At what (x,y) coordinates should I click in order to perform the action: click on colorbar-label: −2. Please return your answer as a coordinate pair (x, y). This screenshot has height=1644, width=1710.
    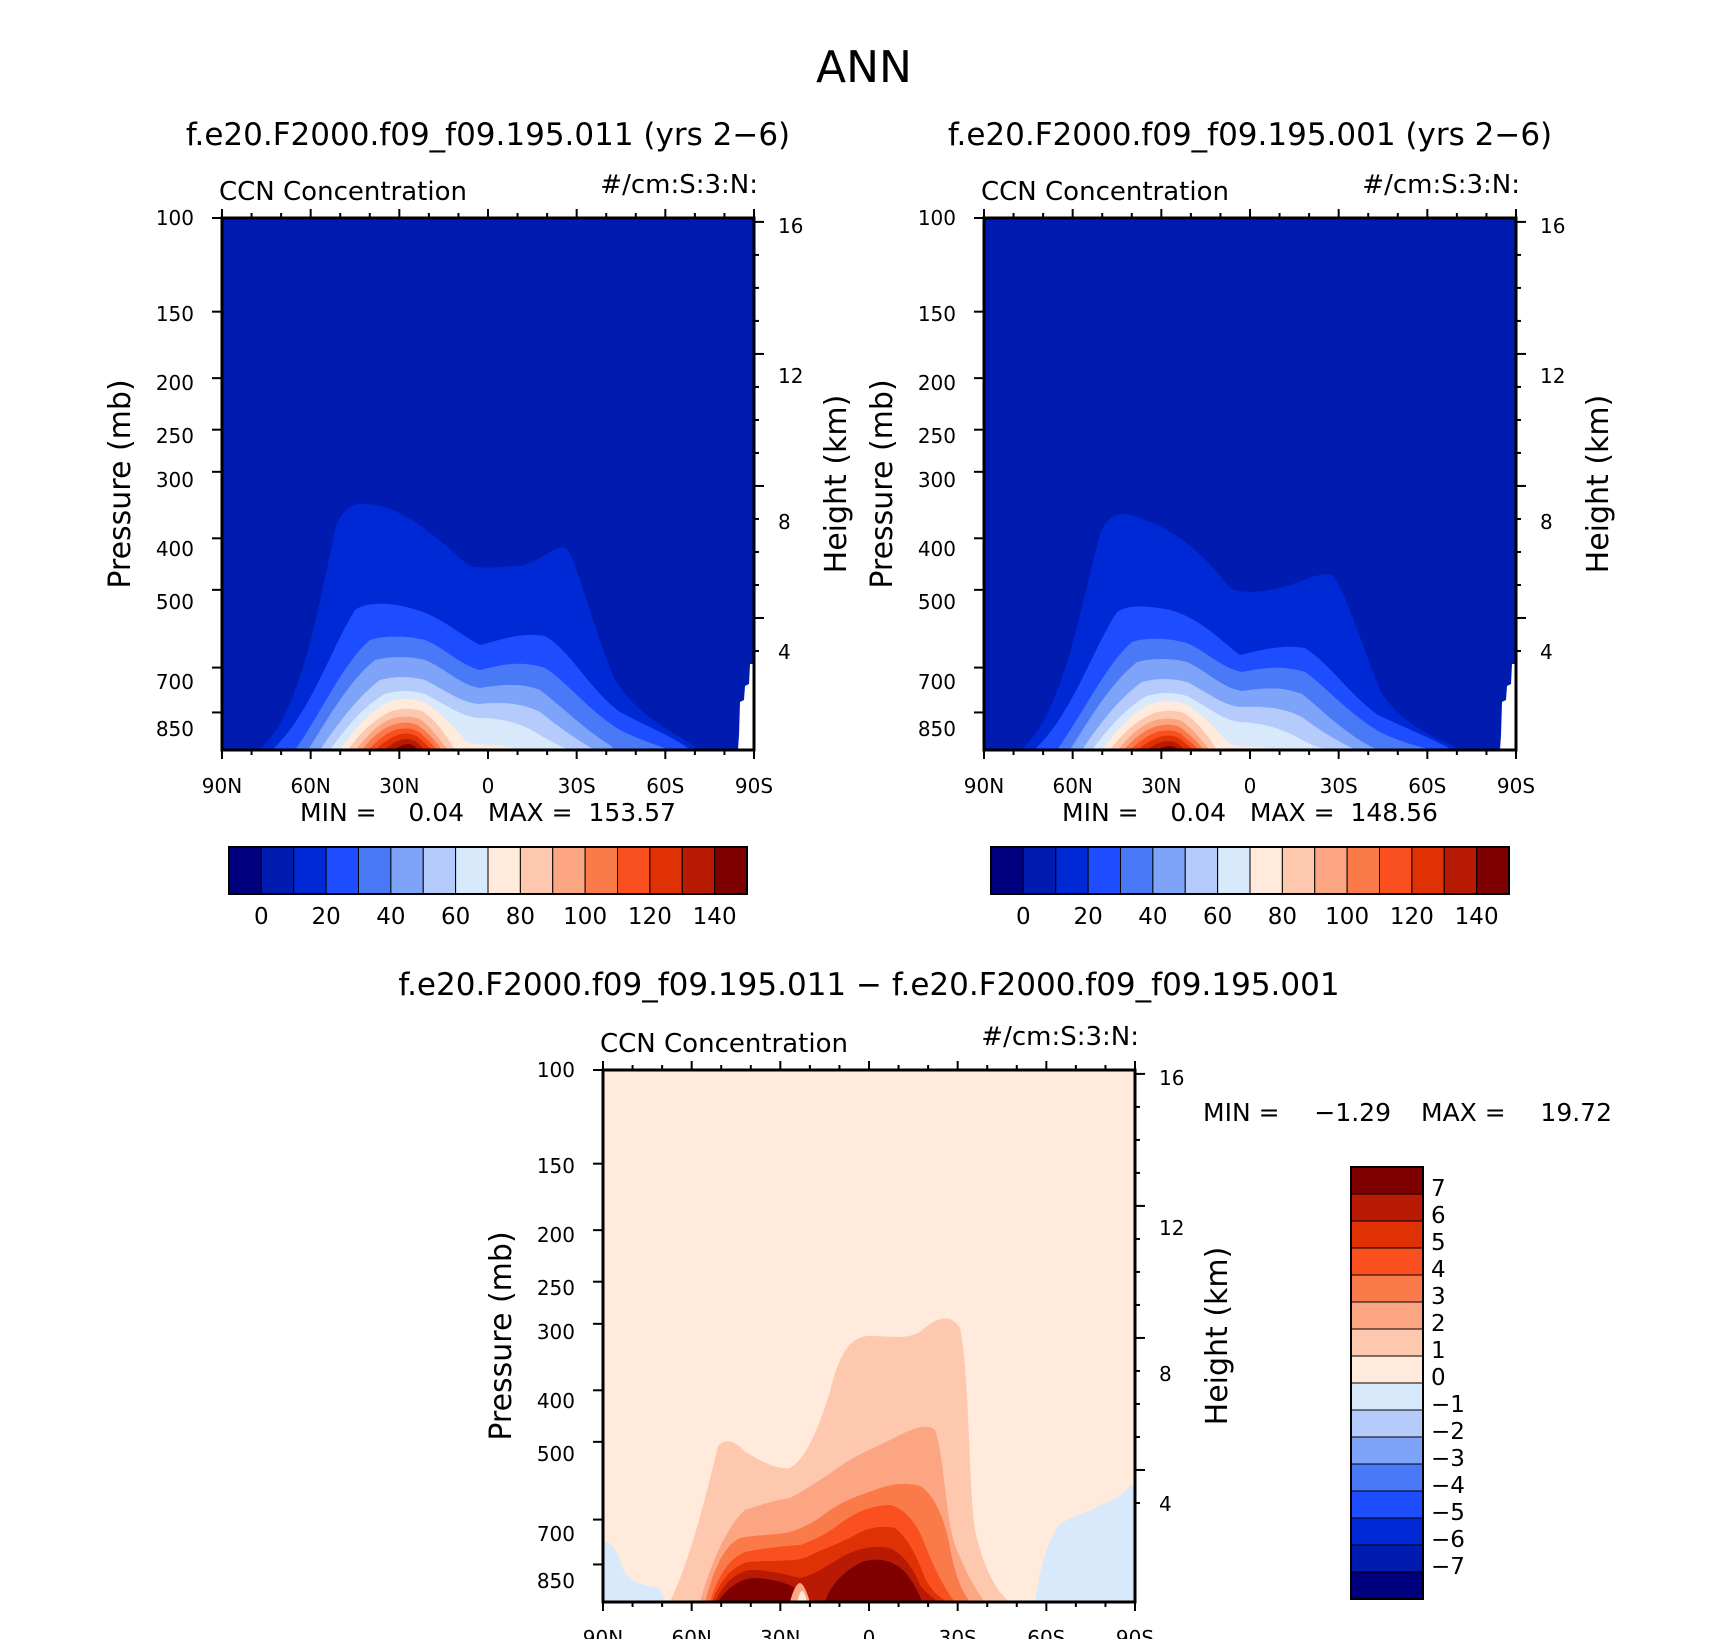
    Looking at the image, I should click on (1448, 1432).